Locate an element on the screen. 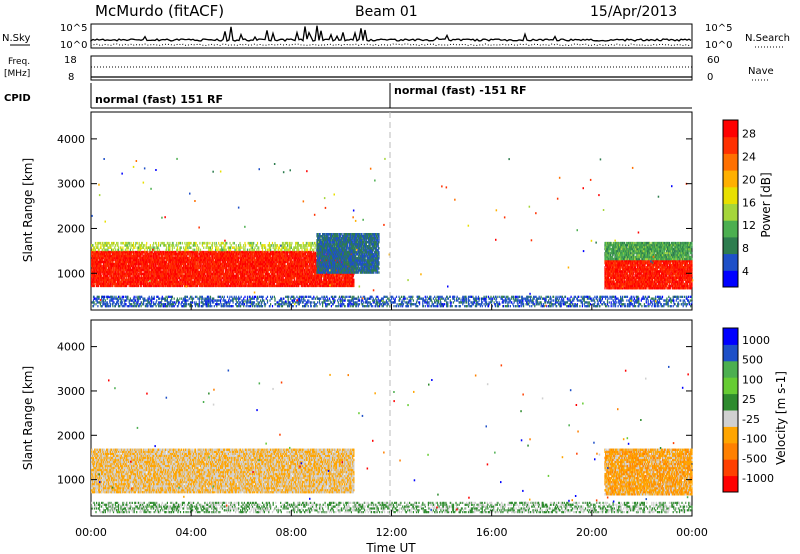 The height and width of the screenshot is (554, 800). freq-tick-high: 18 is located at coordinates (70, 60).